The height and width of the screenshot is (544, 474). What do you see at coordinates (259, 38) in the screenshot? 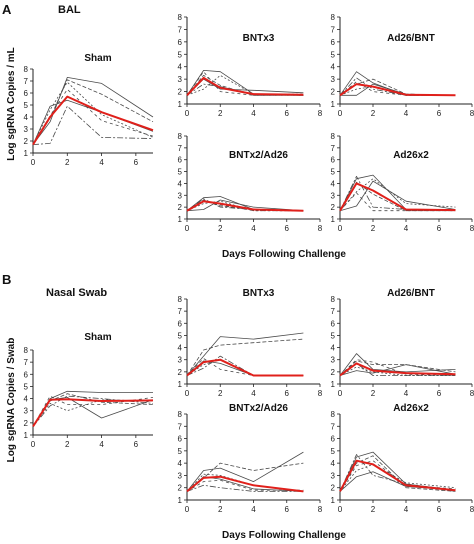
I see `chart-title: BNTx3` at bounding box center [259, 38].